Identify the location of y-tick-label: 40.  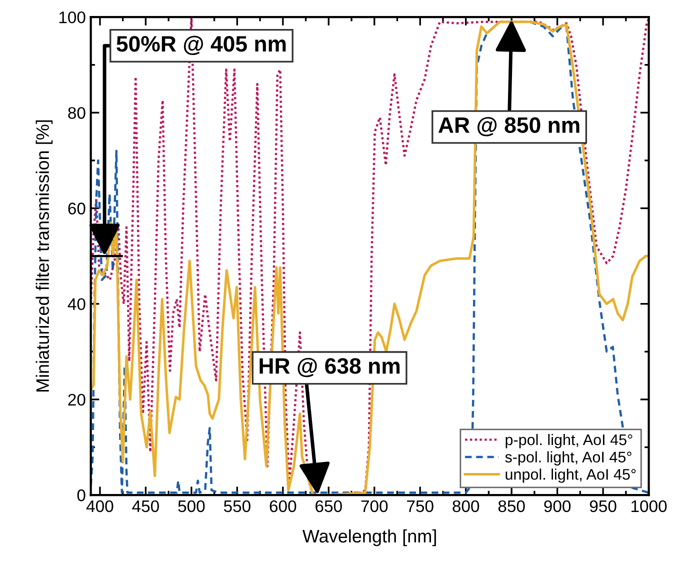
(77, 304).